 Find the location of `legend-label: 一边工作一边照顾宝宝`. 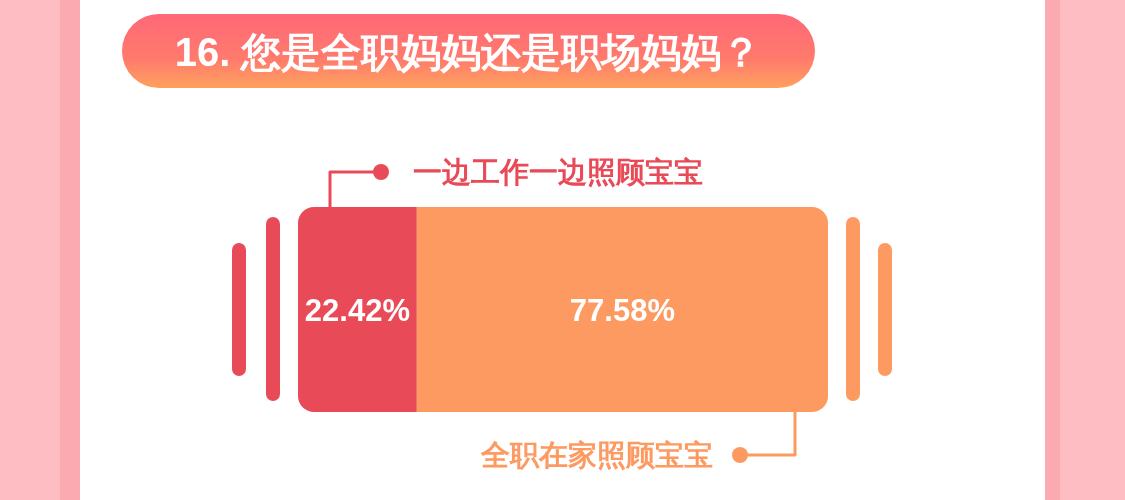

legend-label: 一边工作一边照顾宝宝 is located at coordinates (558, 172).